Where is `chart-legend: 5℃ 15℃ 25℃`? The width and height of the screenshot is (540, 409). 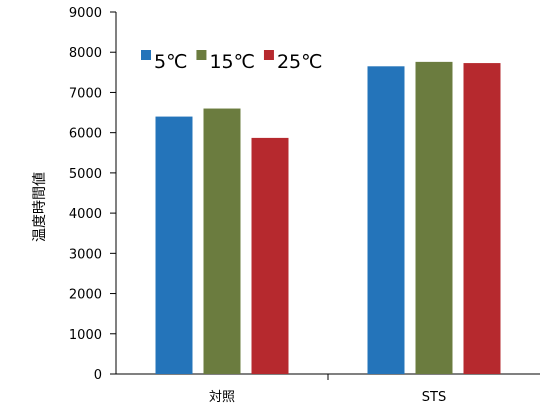 chart-legend: 5℃ 15℃ 25℃ is located at coordinates (231, 61).